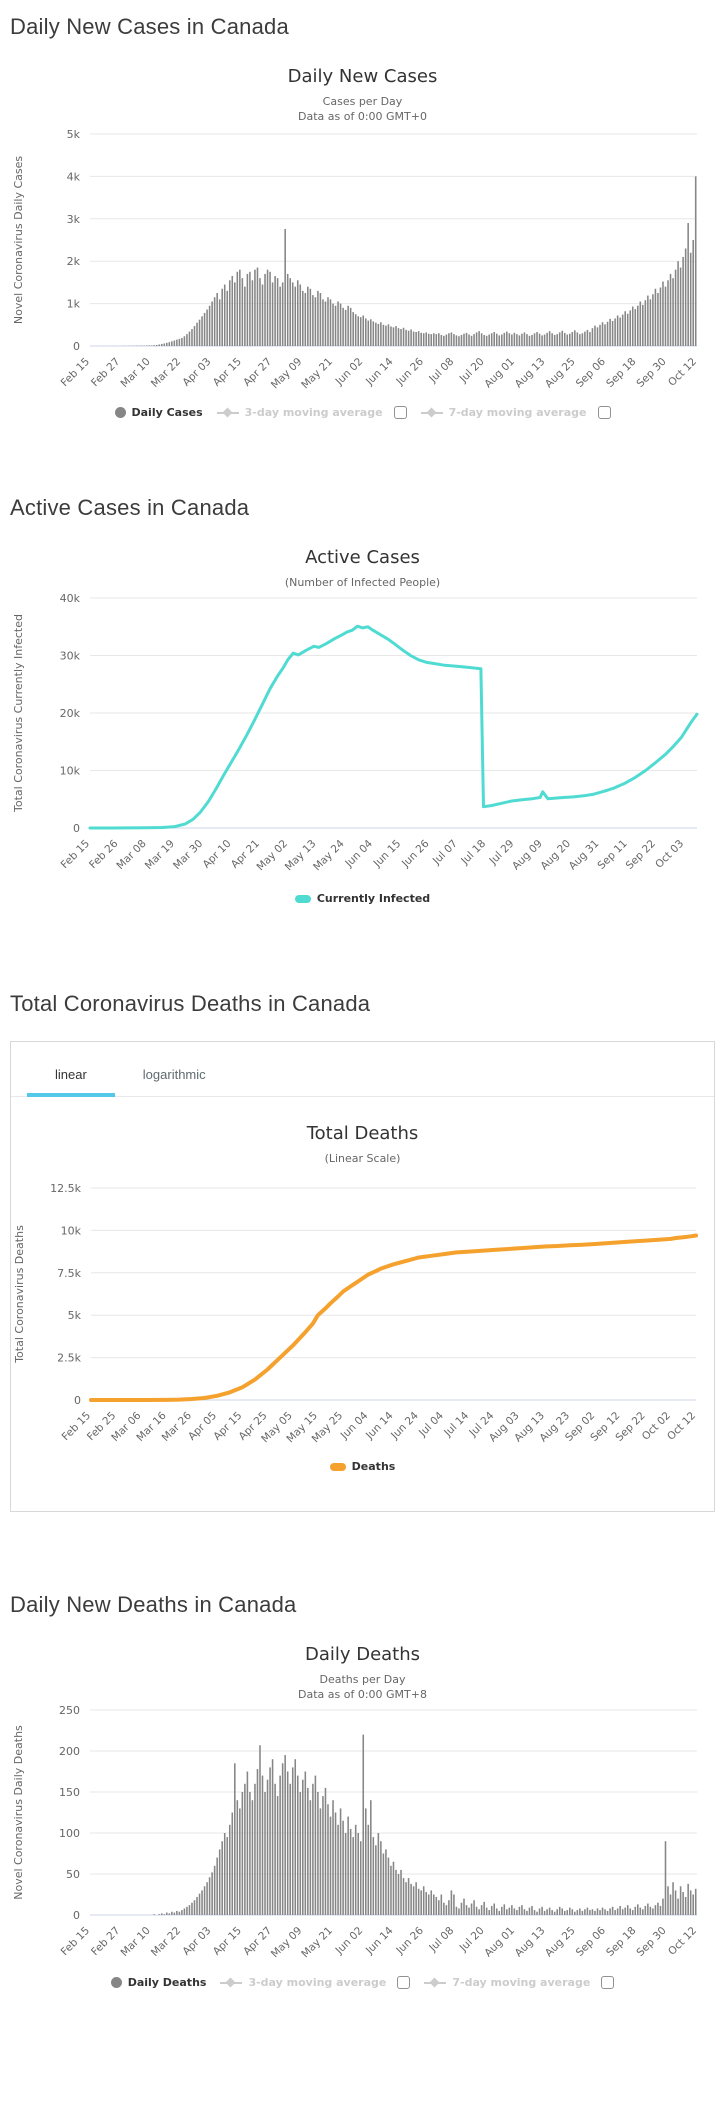 The height and width of the screenshot is (2114, 725). I want to click on svg-text: Aug 01, so click(499, 1942).